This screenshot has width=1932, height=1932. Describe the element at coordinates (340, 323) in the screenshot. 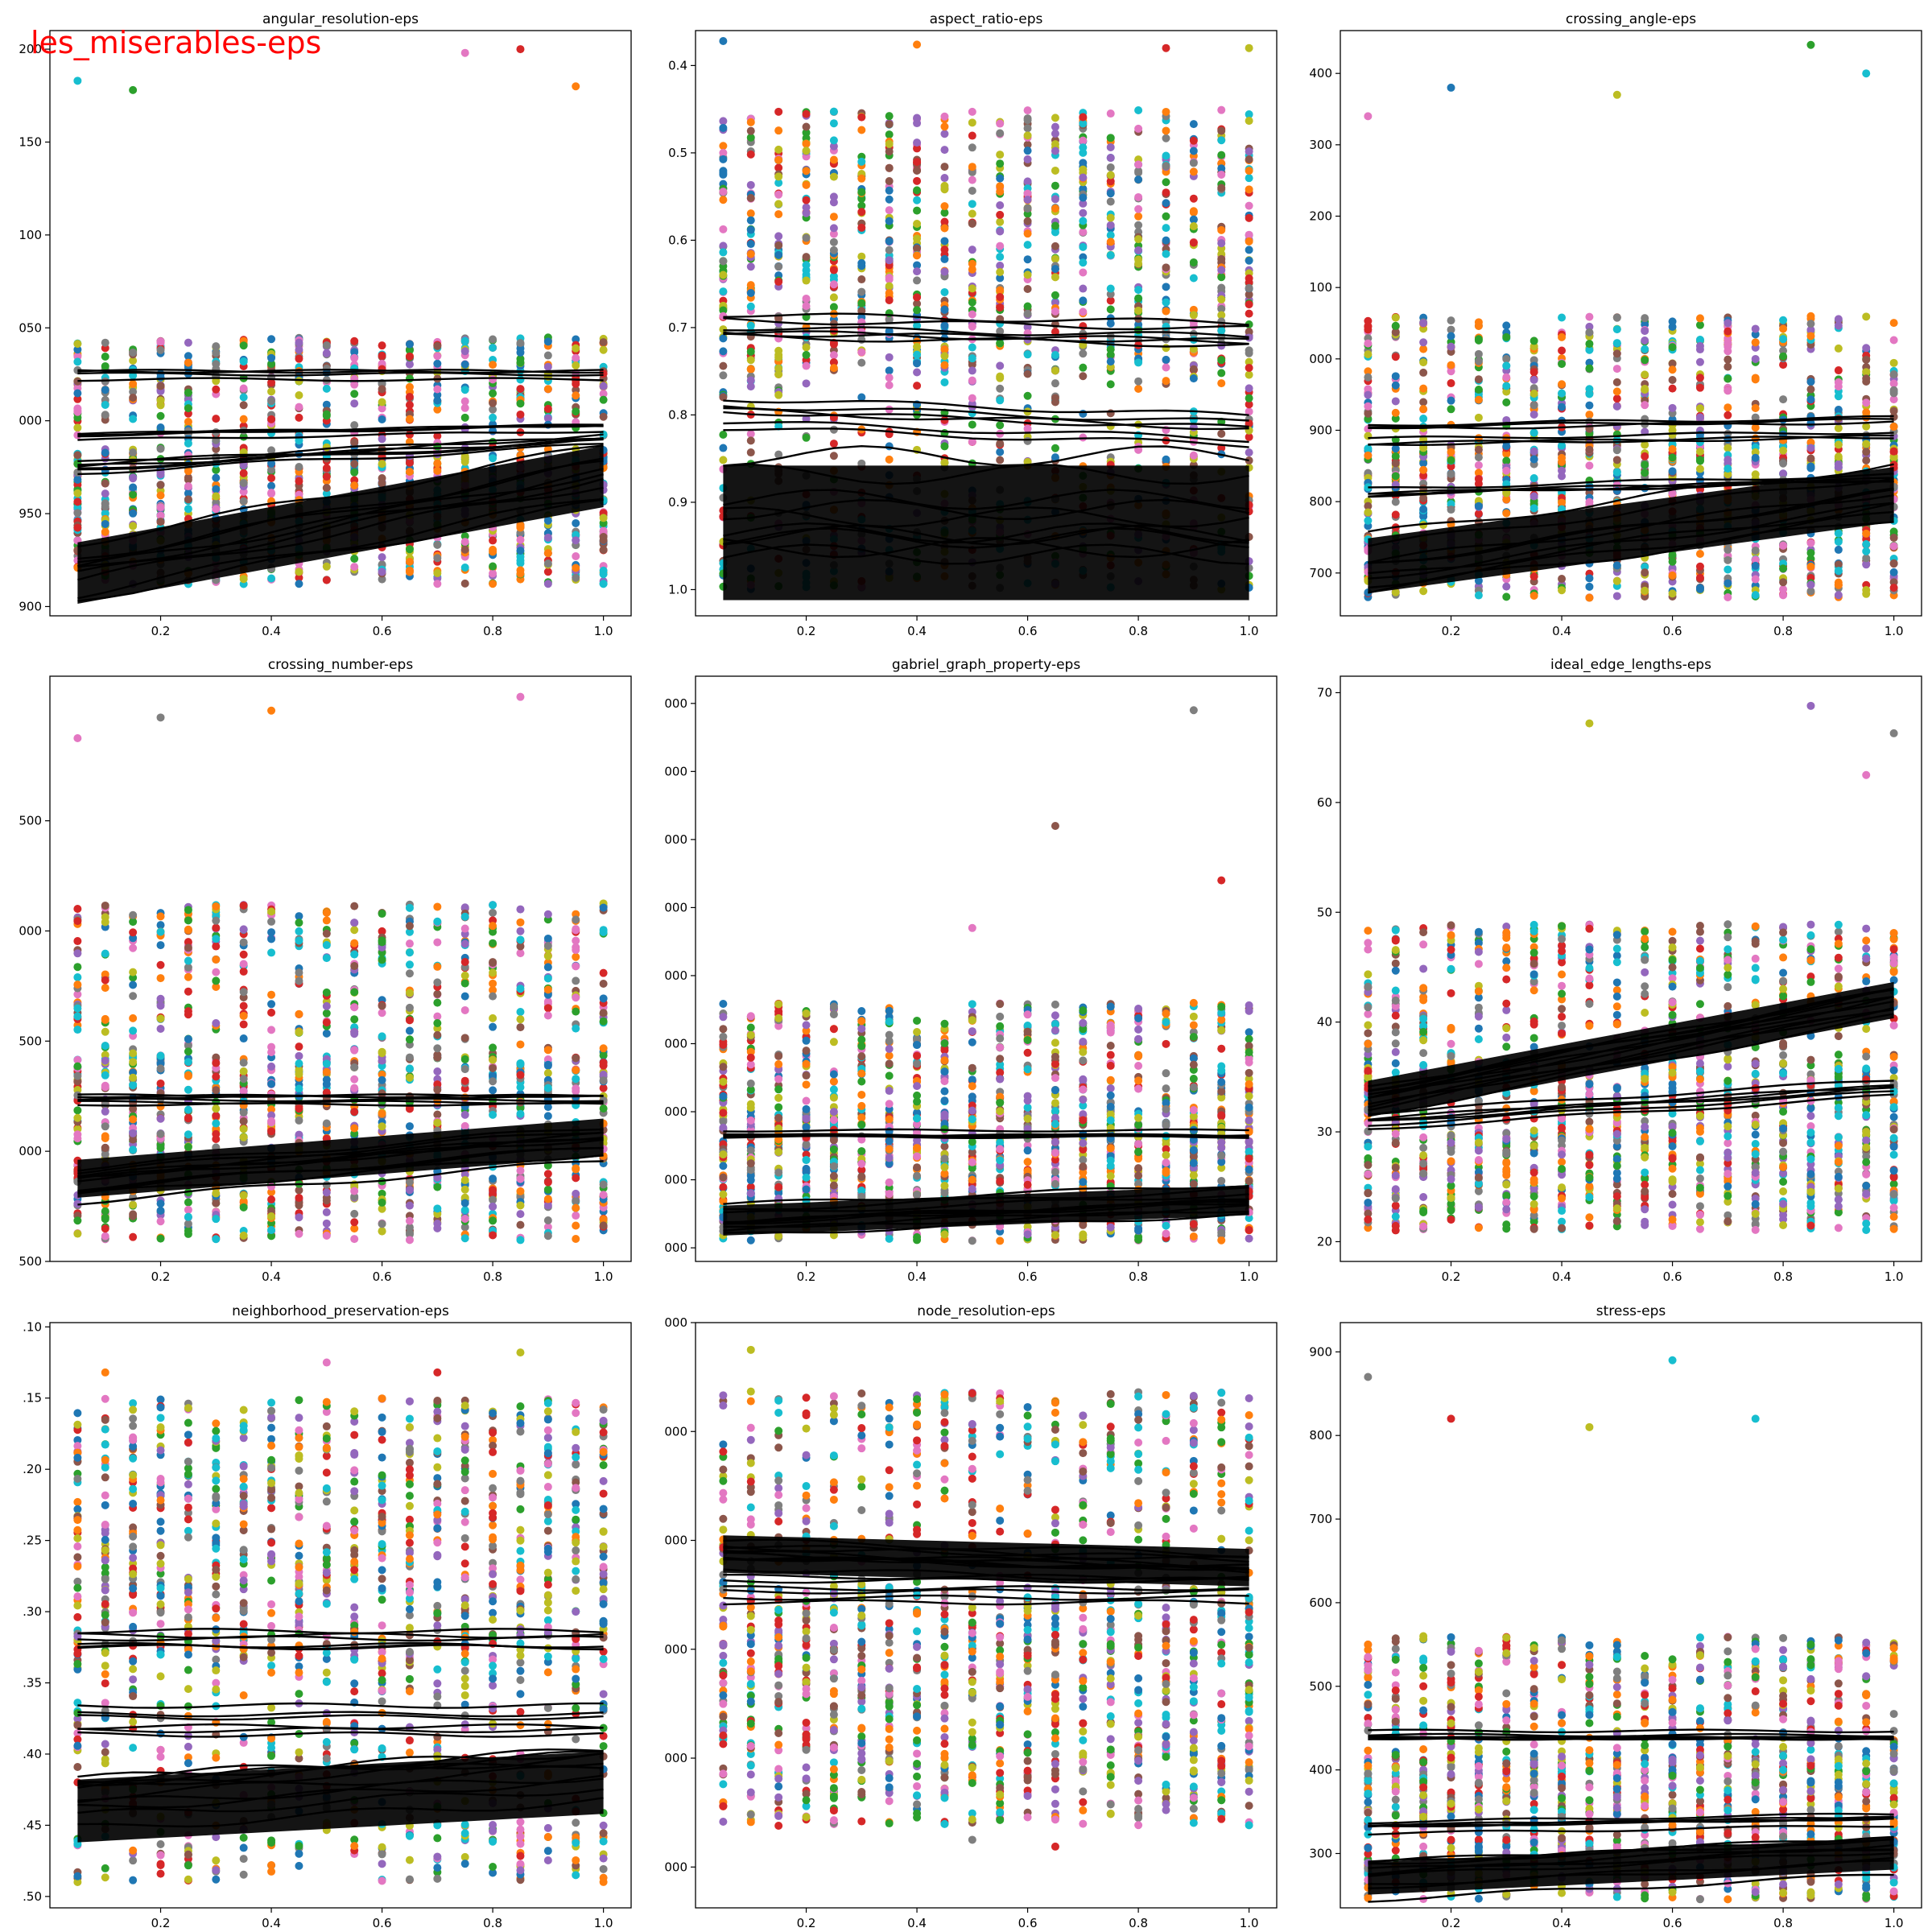

I see `axes-frame` at that location.